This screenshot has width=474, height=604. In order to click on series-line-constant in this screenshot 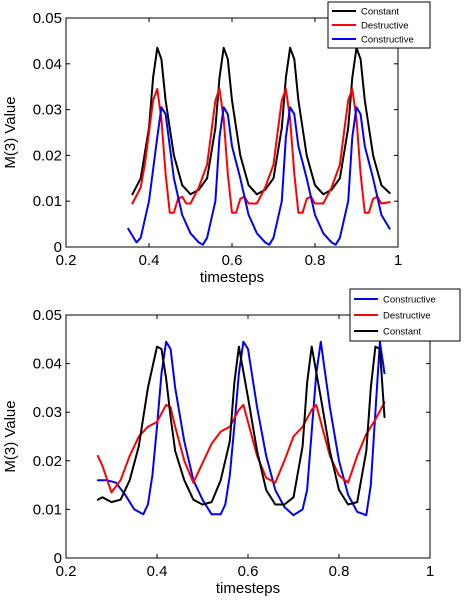, I will do `click(261, 121)`.